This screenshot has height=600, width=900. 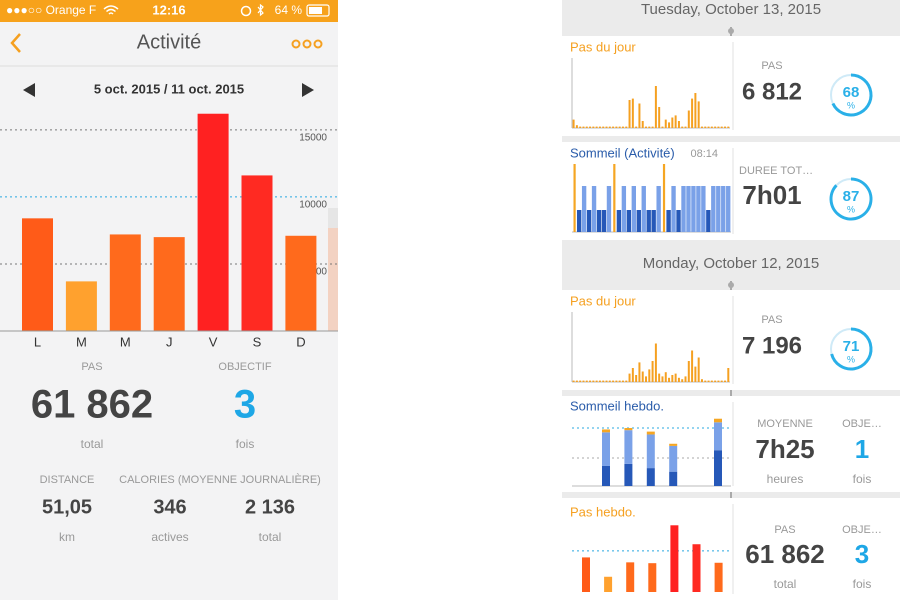 I want to click on label: 51,05, so click(x=67, y=507).